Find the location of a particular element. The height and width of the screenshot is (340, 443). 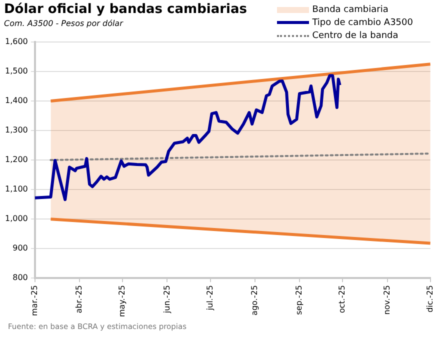

y-tick-label: 1,600 is located at coordinates (16, 41).